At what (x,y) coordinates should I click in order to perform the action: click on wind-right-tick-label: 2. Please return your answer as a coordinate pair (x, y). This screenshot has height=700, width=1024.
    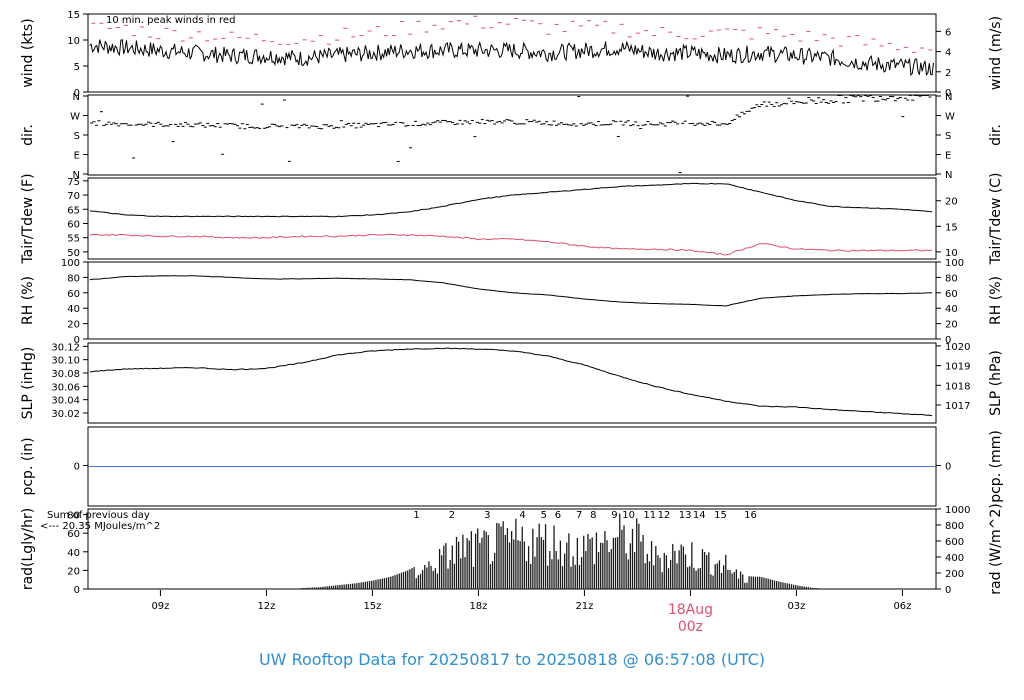
    Looking at the image, I should click on (948, 73).